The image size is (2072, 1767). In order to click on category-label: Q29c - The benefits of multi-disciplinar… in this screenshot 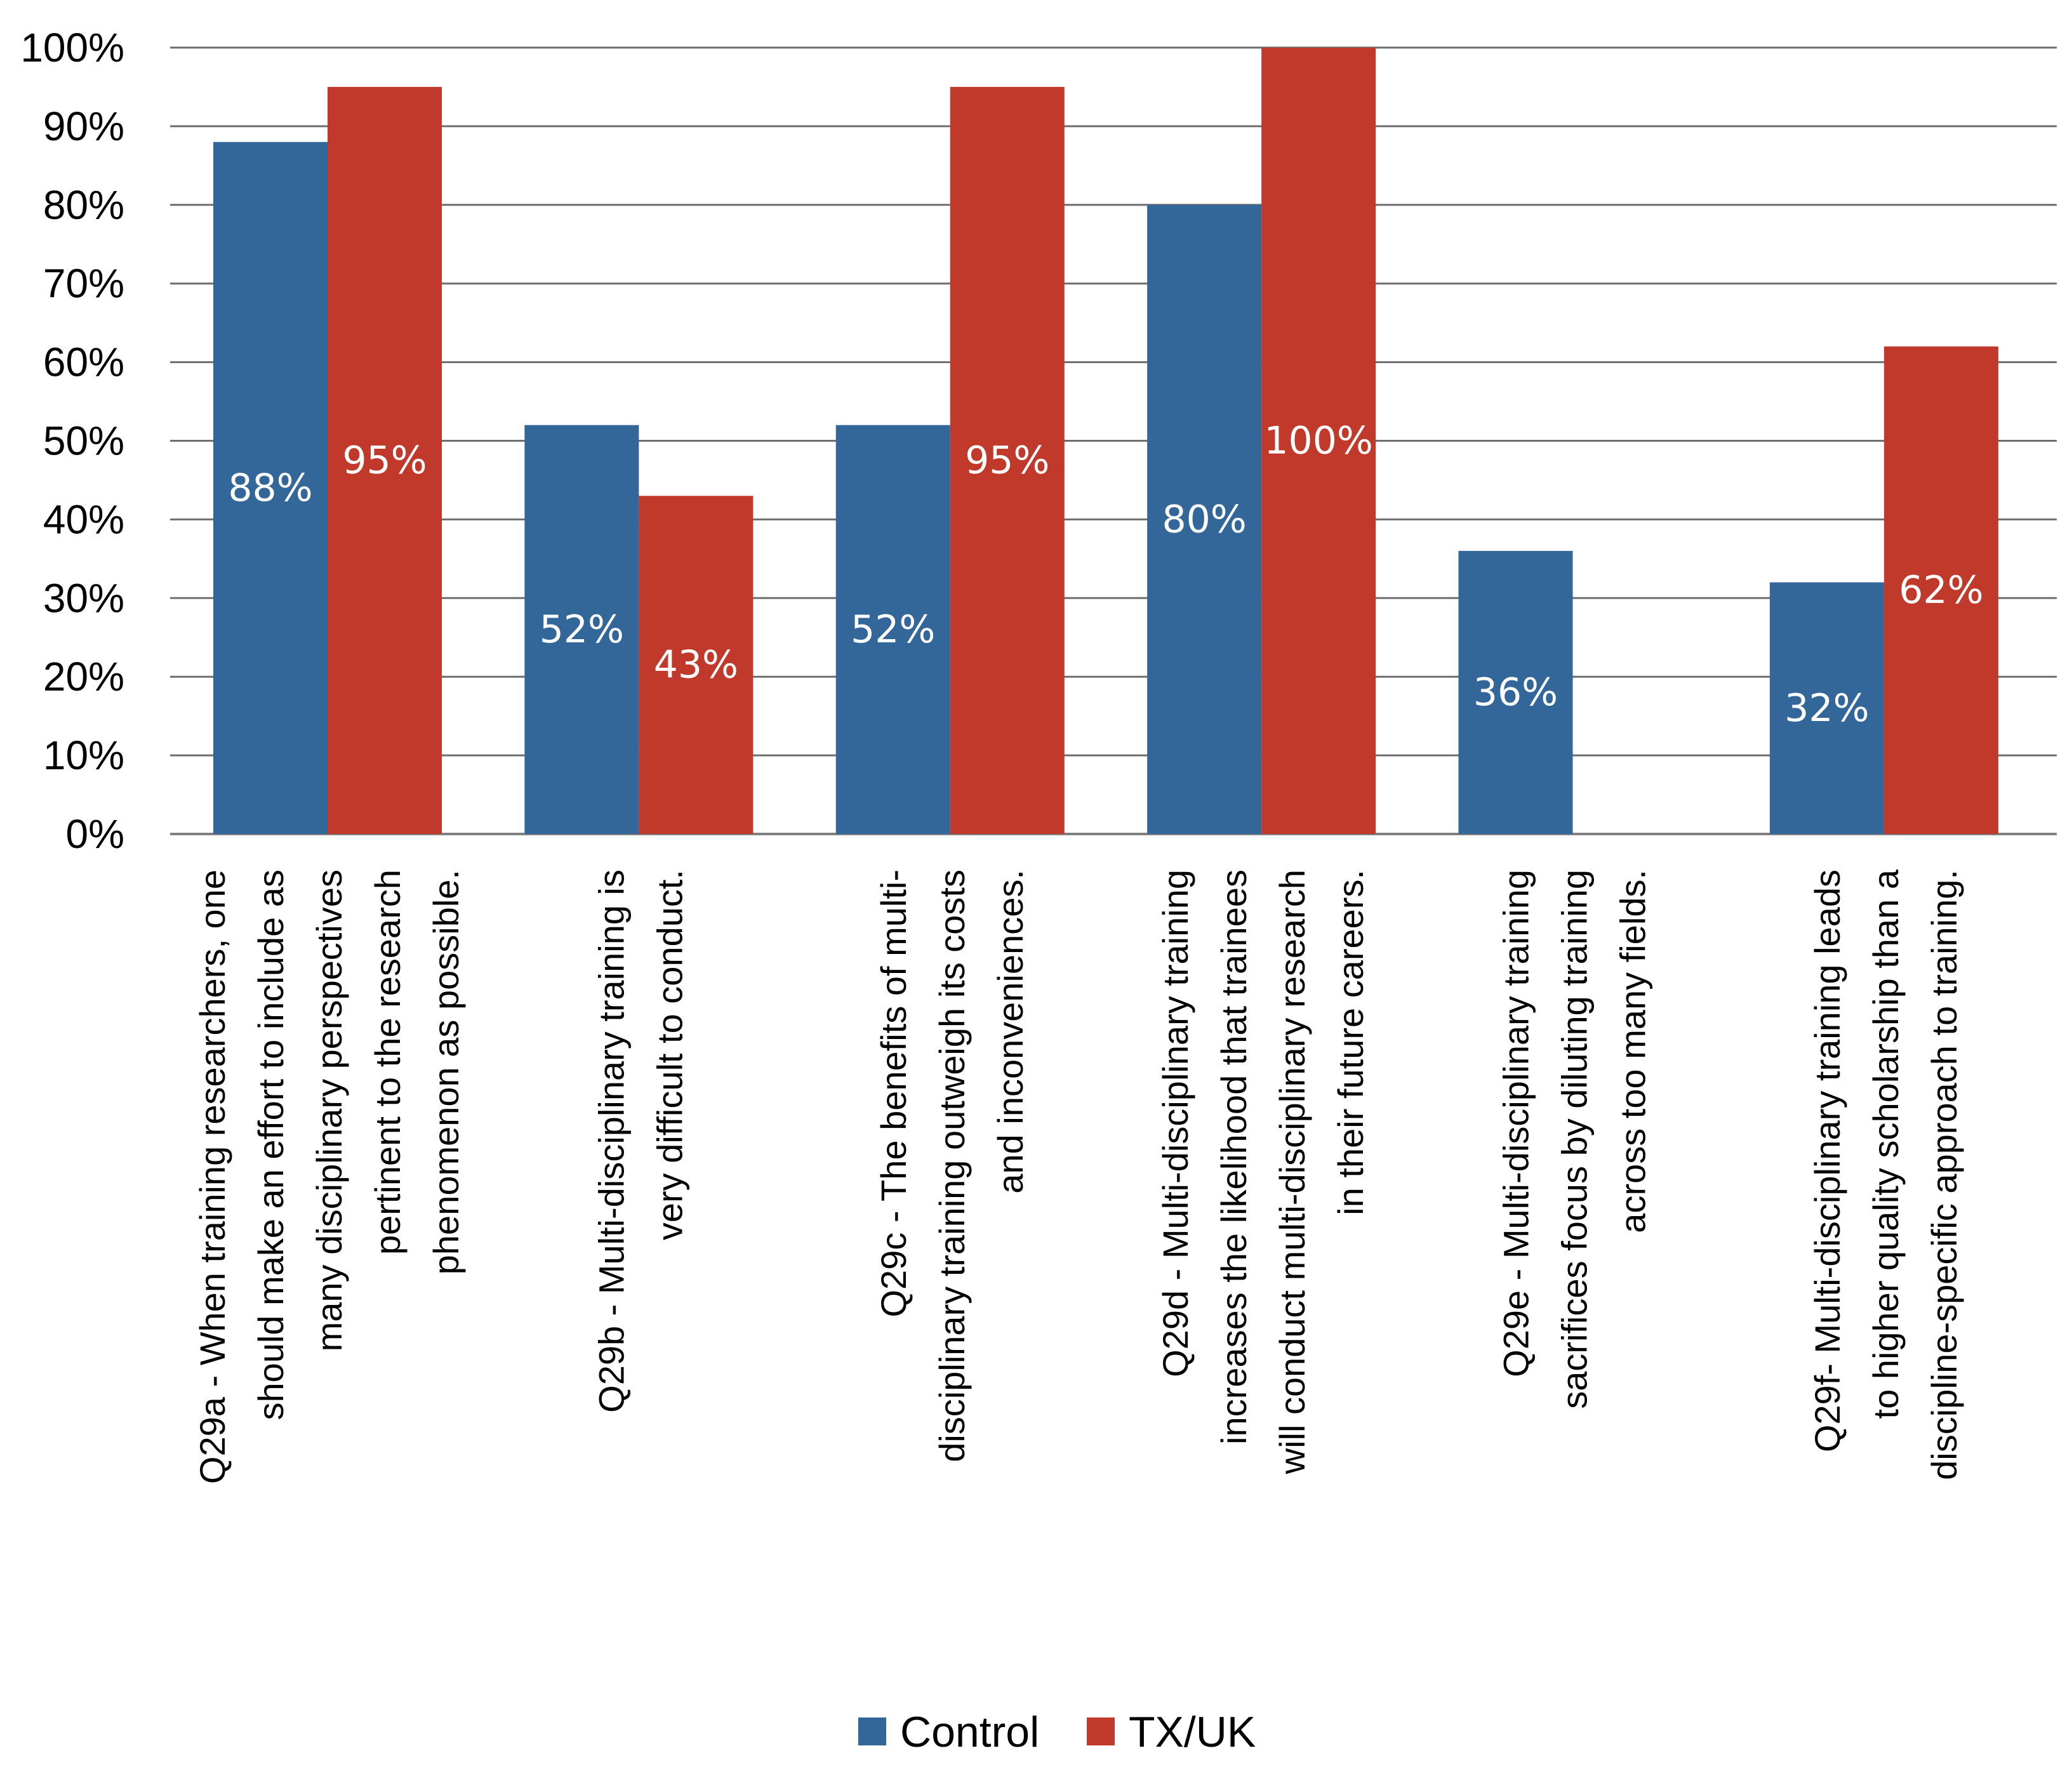, I will do `click(951, 1166)`.